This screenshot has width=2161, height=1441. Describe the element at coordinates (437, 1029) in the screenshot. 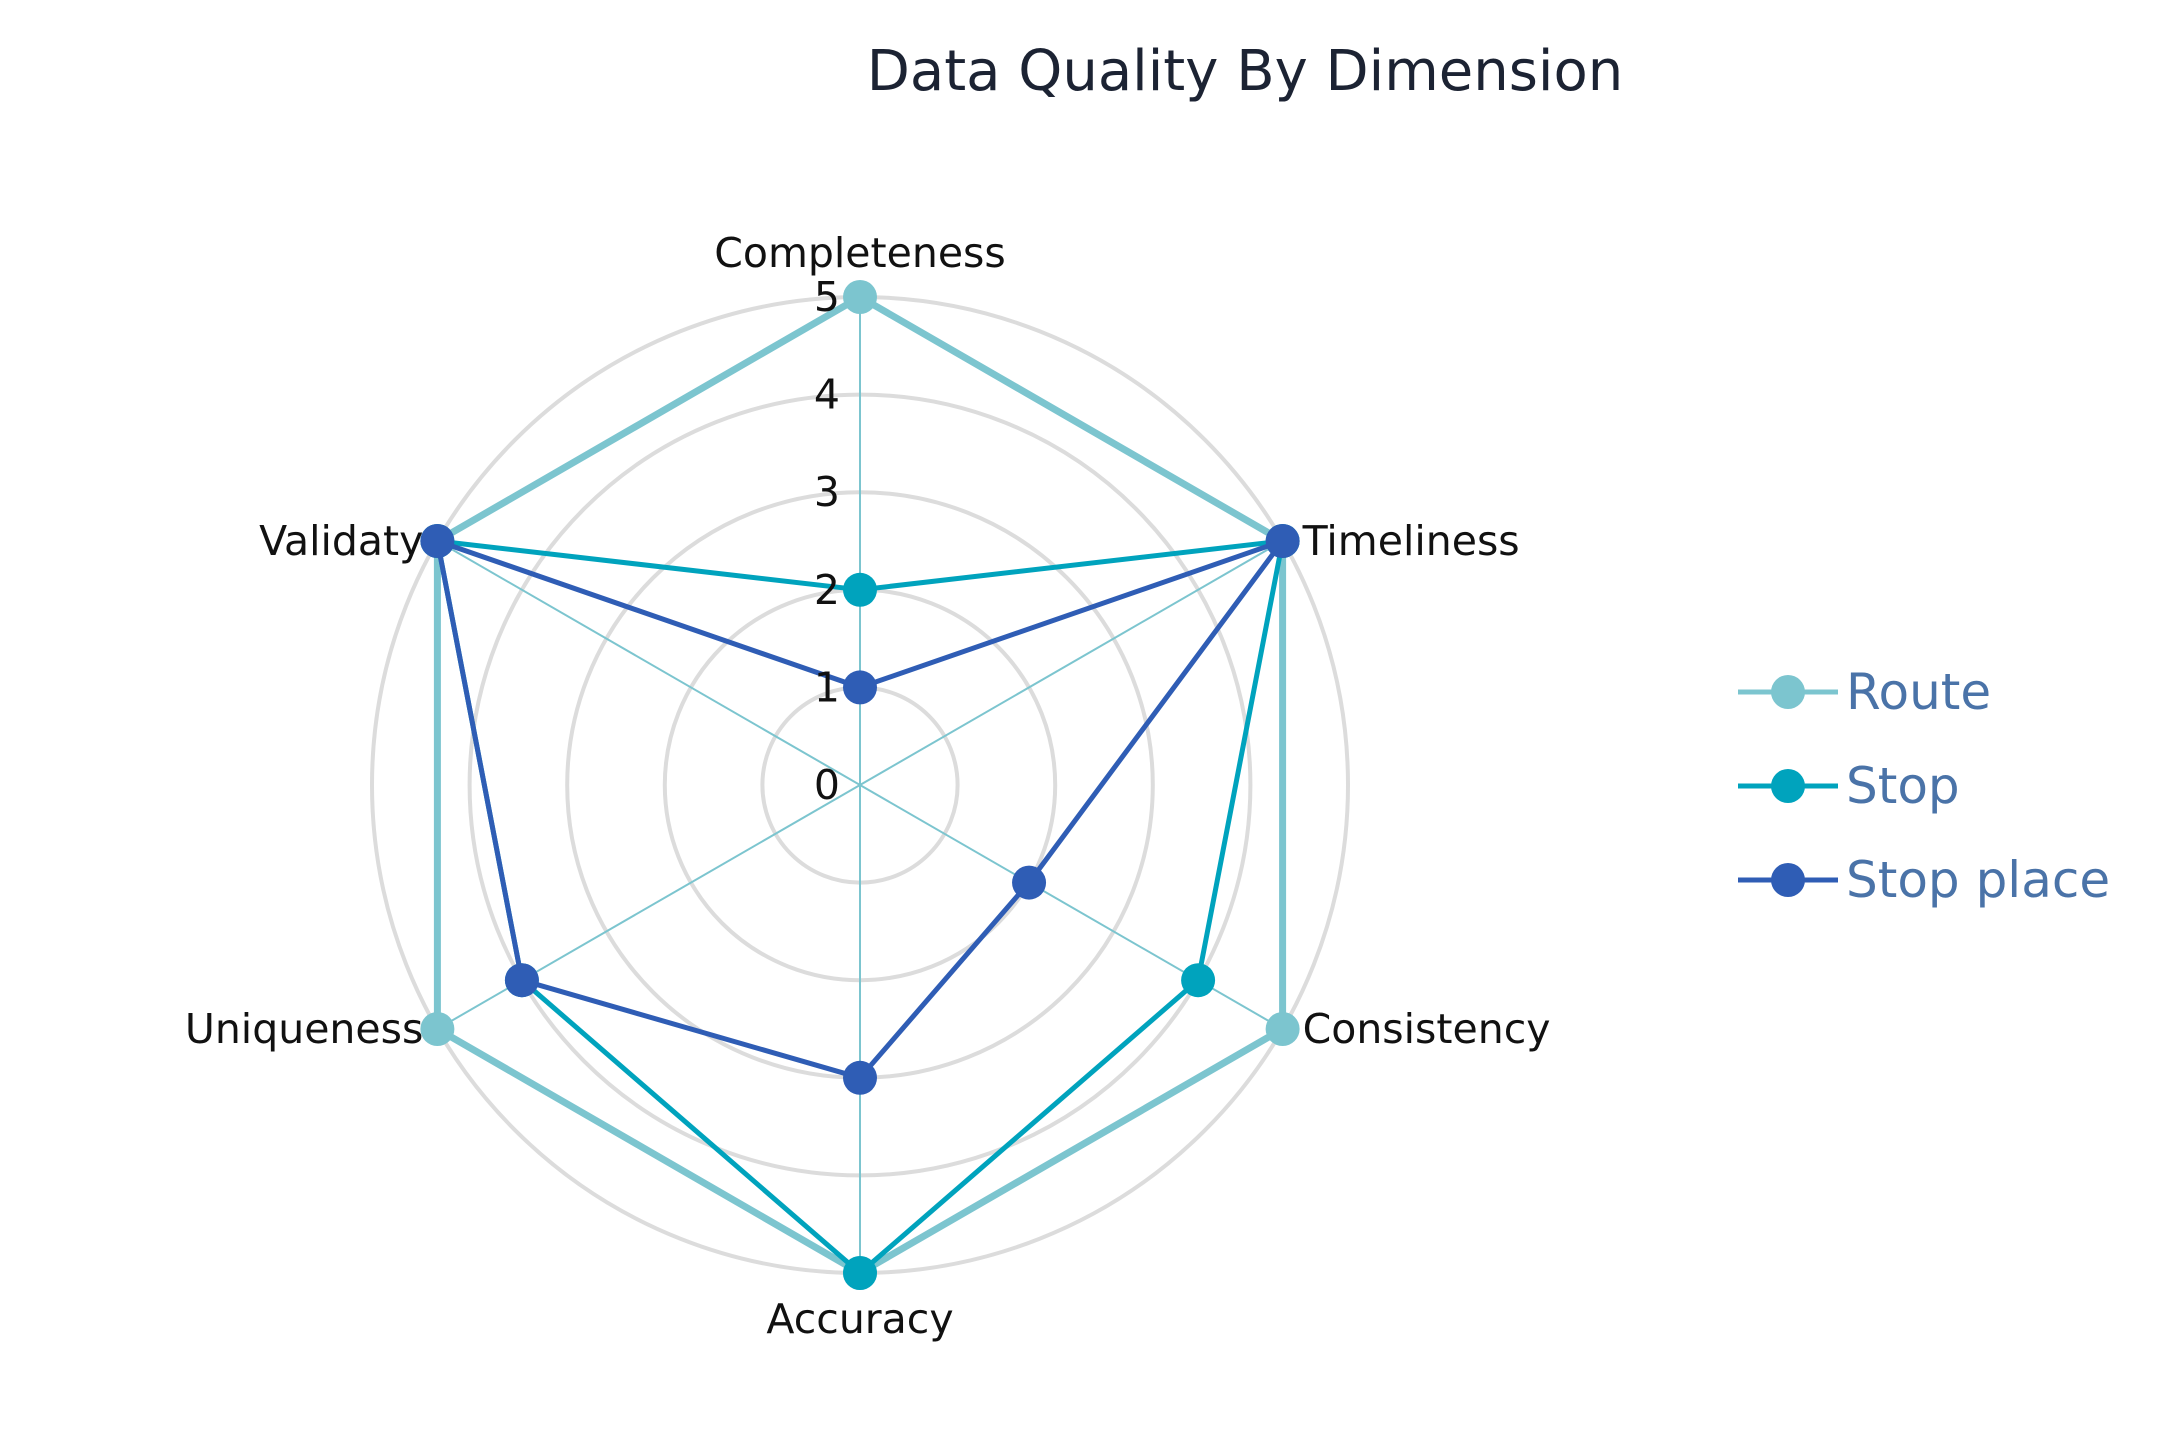

I see `data-point-route-uniqueness` at that location.